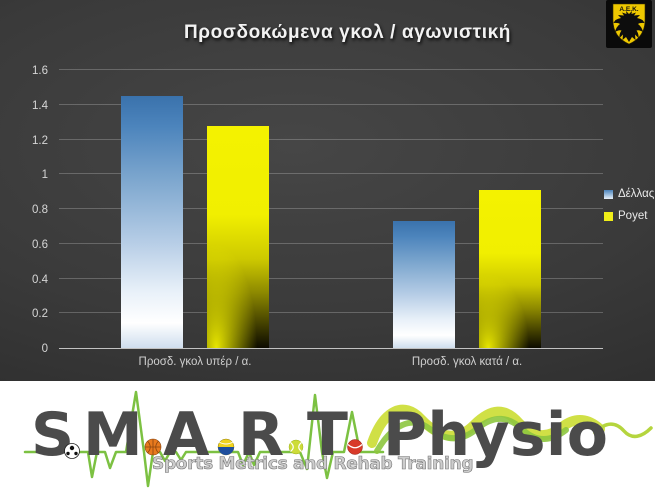  Describe the element at coordinates (40, 71) in the screenshot. I see `y-axis-tick-label: 1.6` at that location.